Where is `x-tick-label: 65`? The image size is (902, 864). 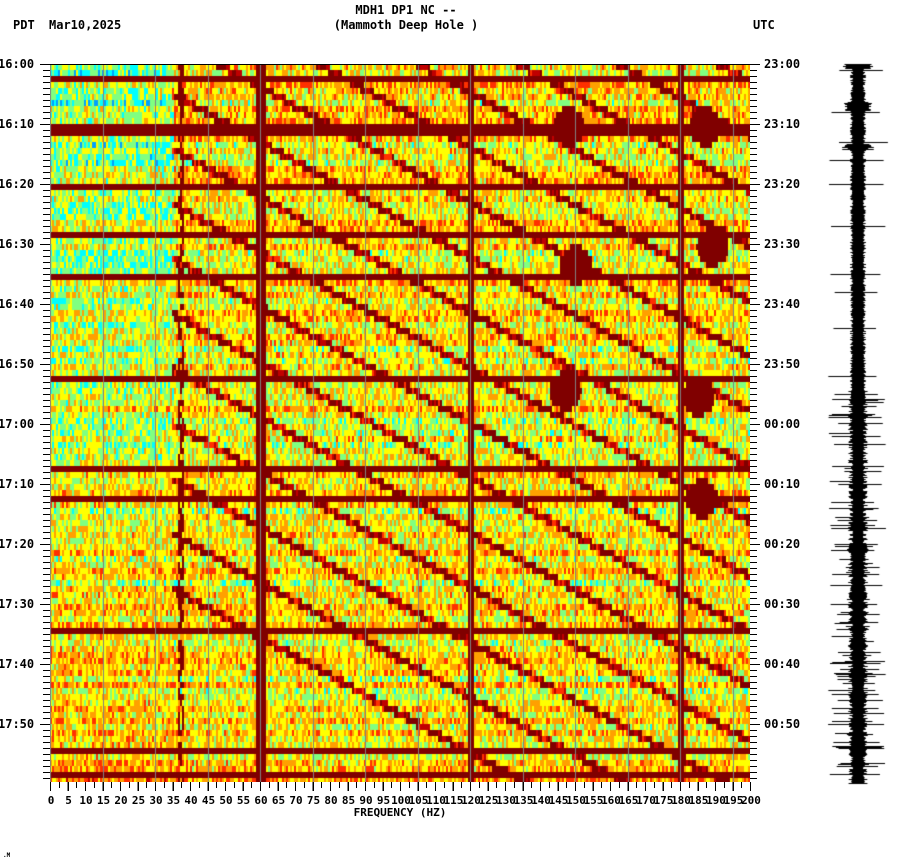 x-tick-label: 65 is located at coordinates (278, 800).